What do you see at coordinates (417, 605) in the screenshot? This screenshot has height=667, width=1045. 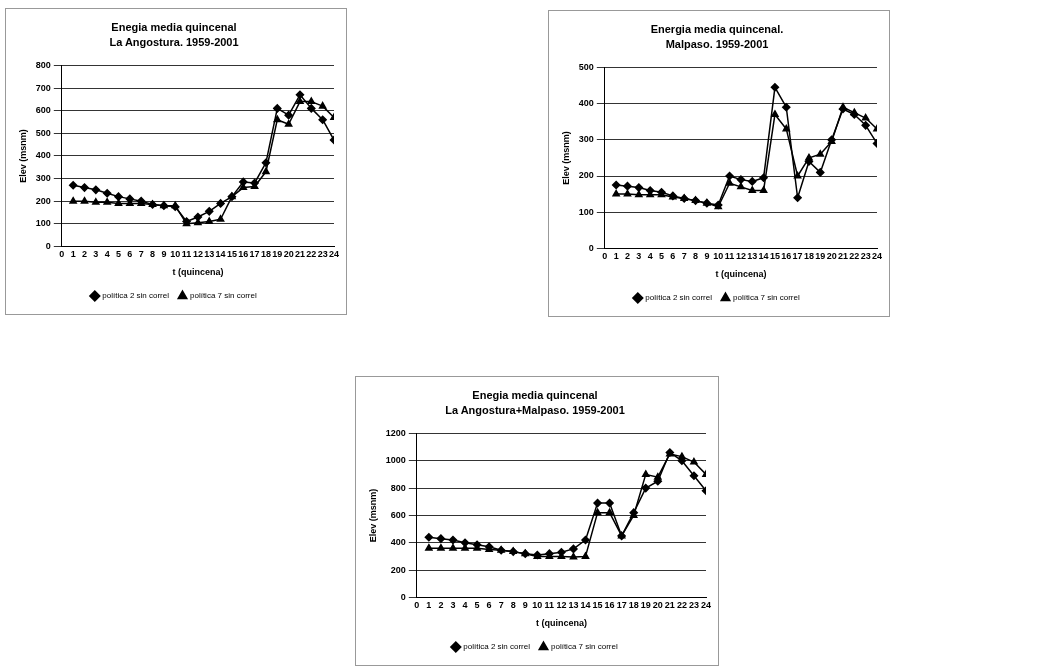 I see `x-tick-label: 0` at bounding box center [417, 605].